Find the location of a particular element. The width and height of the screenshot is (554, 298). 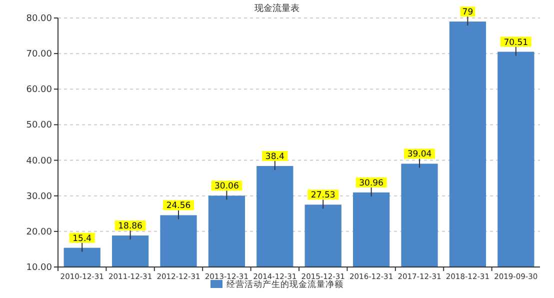

data-label: 24.56 is located at coordinates (178, 206).